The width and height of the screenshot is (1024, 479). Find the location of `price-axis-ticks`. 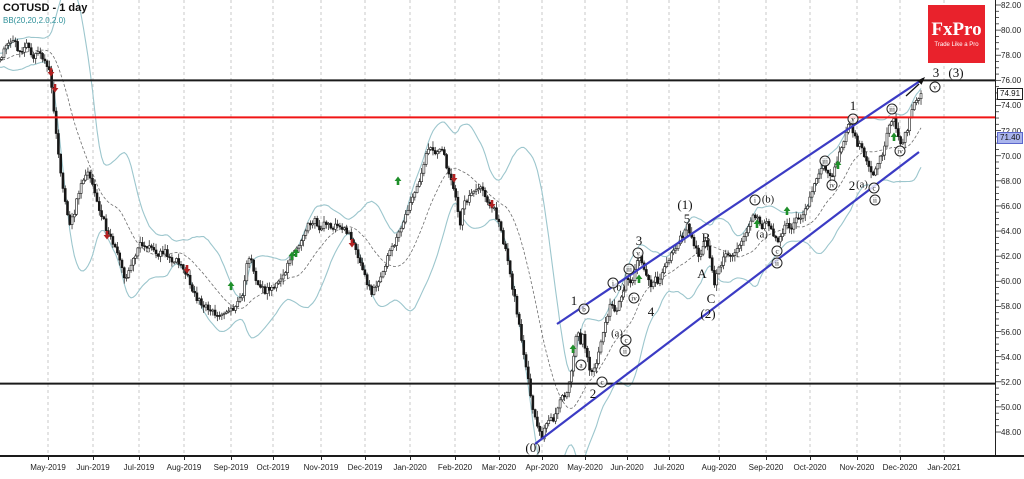

price-axis-ticks is located at coordinates (998, 218).